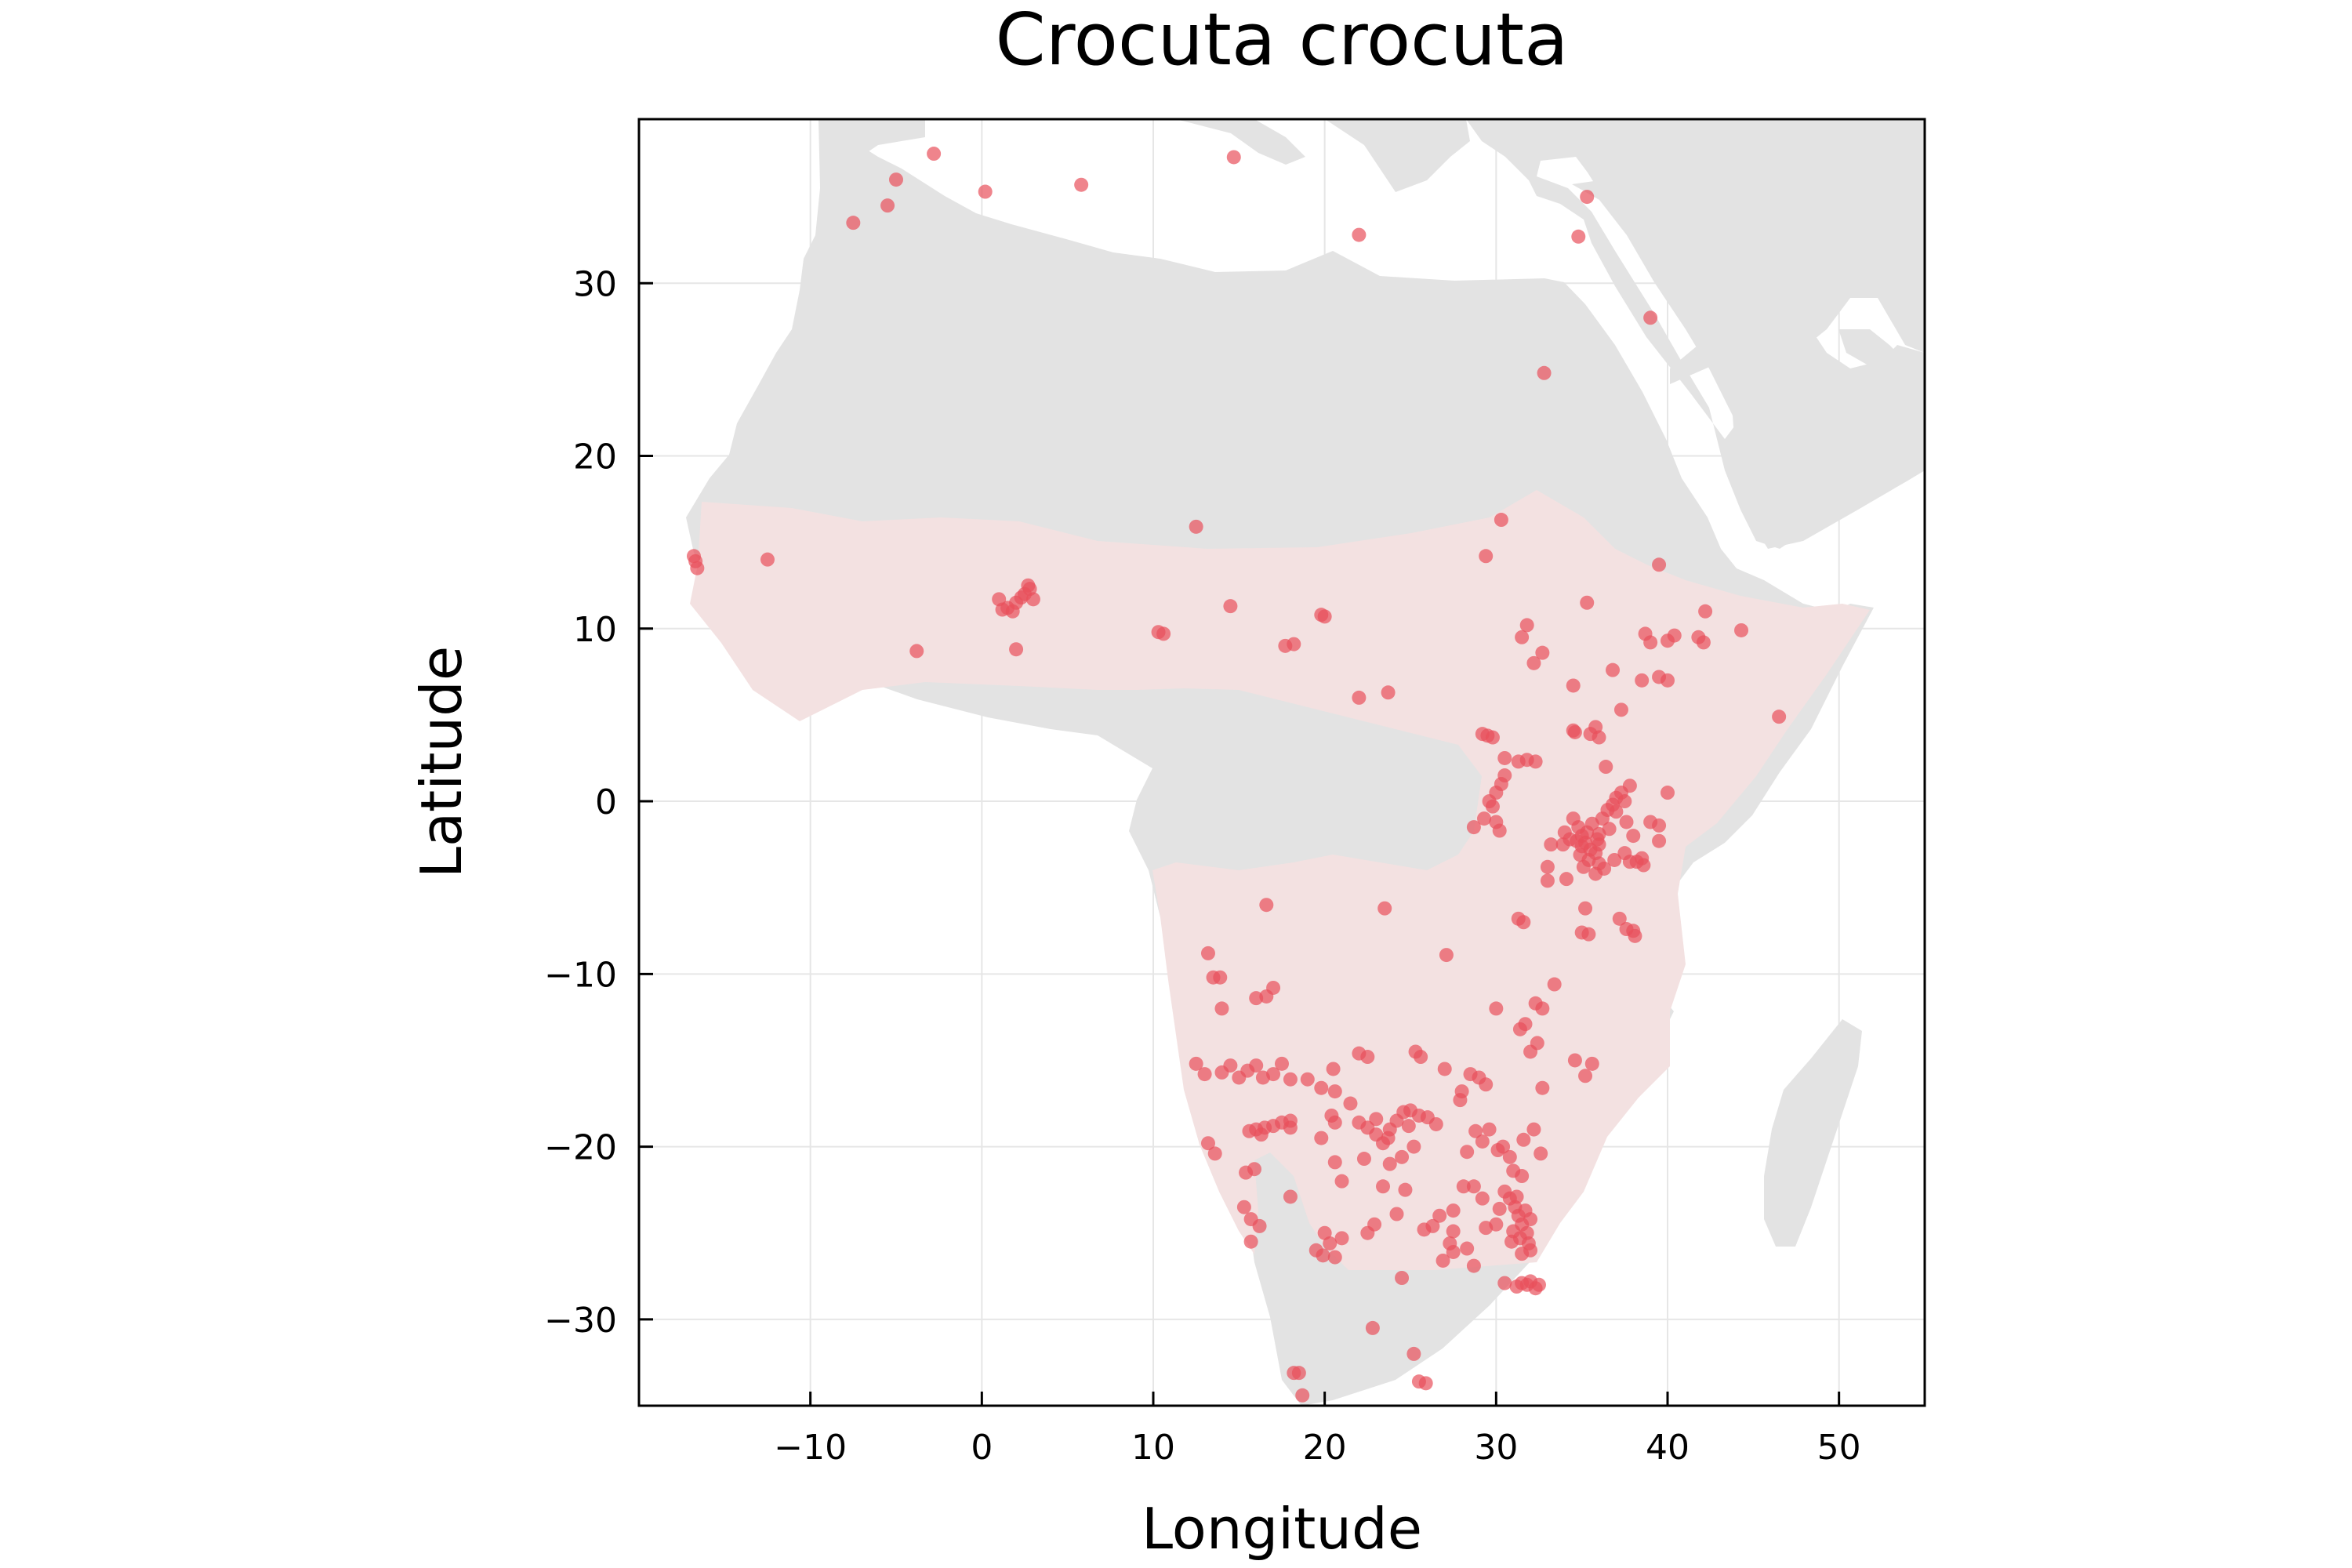 The image size is (2352, 1568). What do you see at coordinates (606, 802) in the screenshot?
I see `y-tick-label: 0` at bounding box center [606, 802].